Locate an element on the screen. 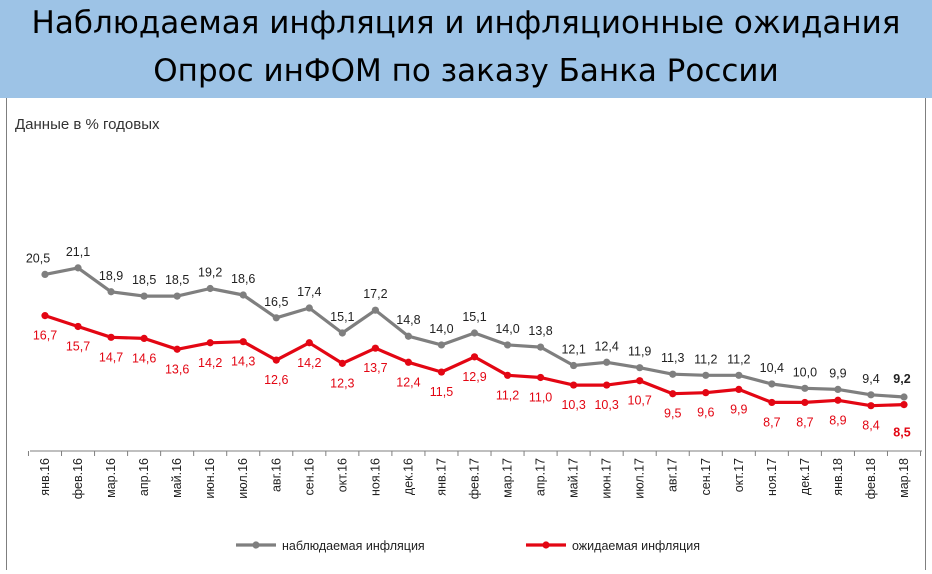 The height and width of the screenshot is (574, 932). expected-value-label: 13,7 is located at coordinates (375, 368).